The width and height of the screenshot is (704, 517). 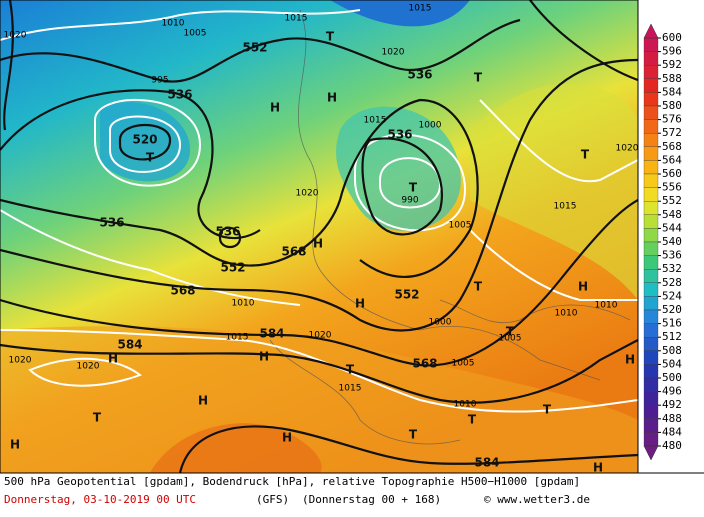 What do you see at coordinates (672, 377) in the screenshot?
I see `colorbar-tick-label: 500` at bounding box center [672, 377].